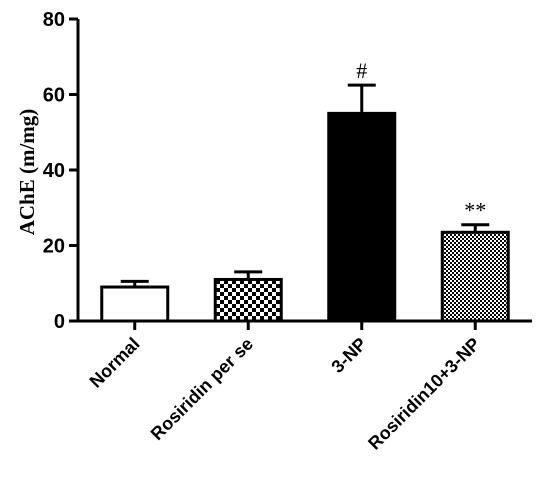  Describe the element at coordinates (54, 20) in the screenshot. I see `y-tick-label: 80` at that location.